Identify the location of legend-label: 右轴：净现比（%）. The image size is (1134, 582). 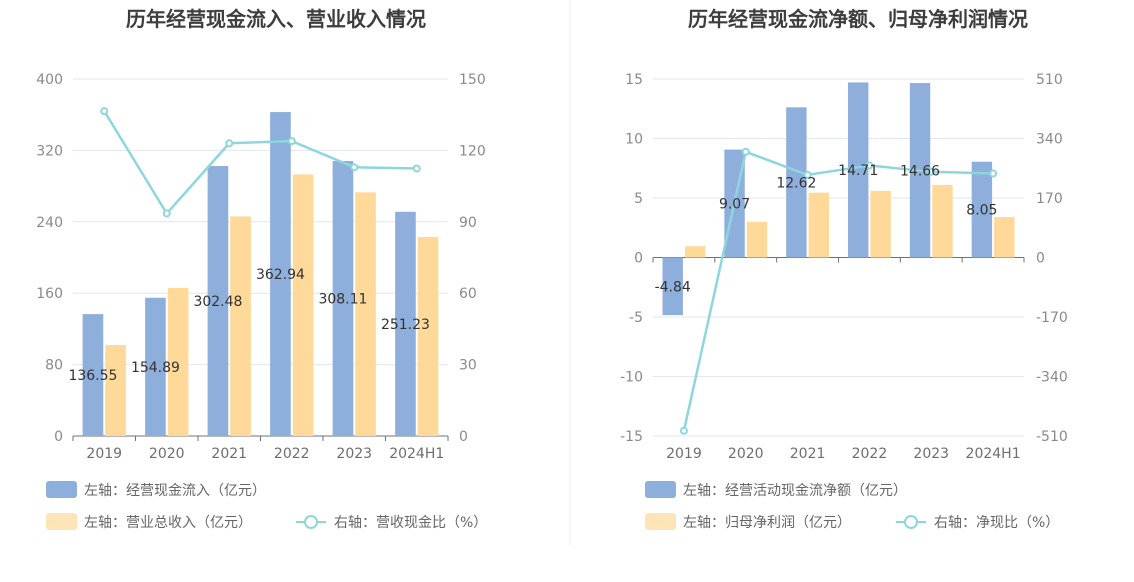
(996, 523).